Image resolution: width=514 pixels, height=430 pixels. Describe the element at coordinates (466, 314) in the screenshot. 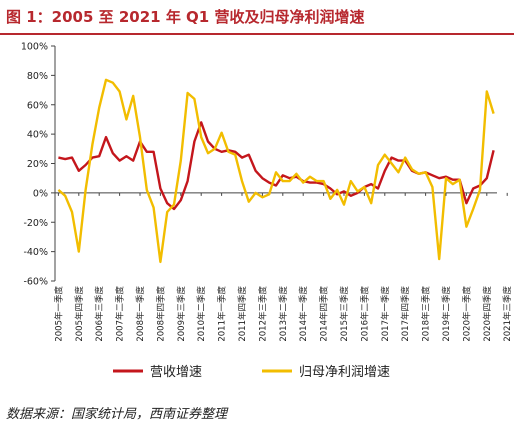

I see `x-tick-label: 2020年一季度` at that location.